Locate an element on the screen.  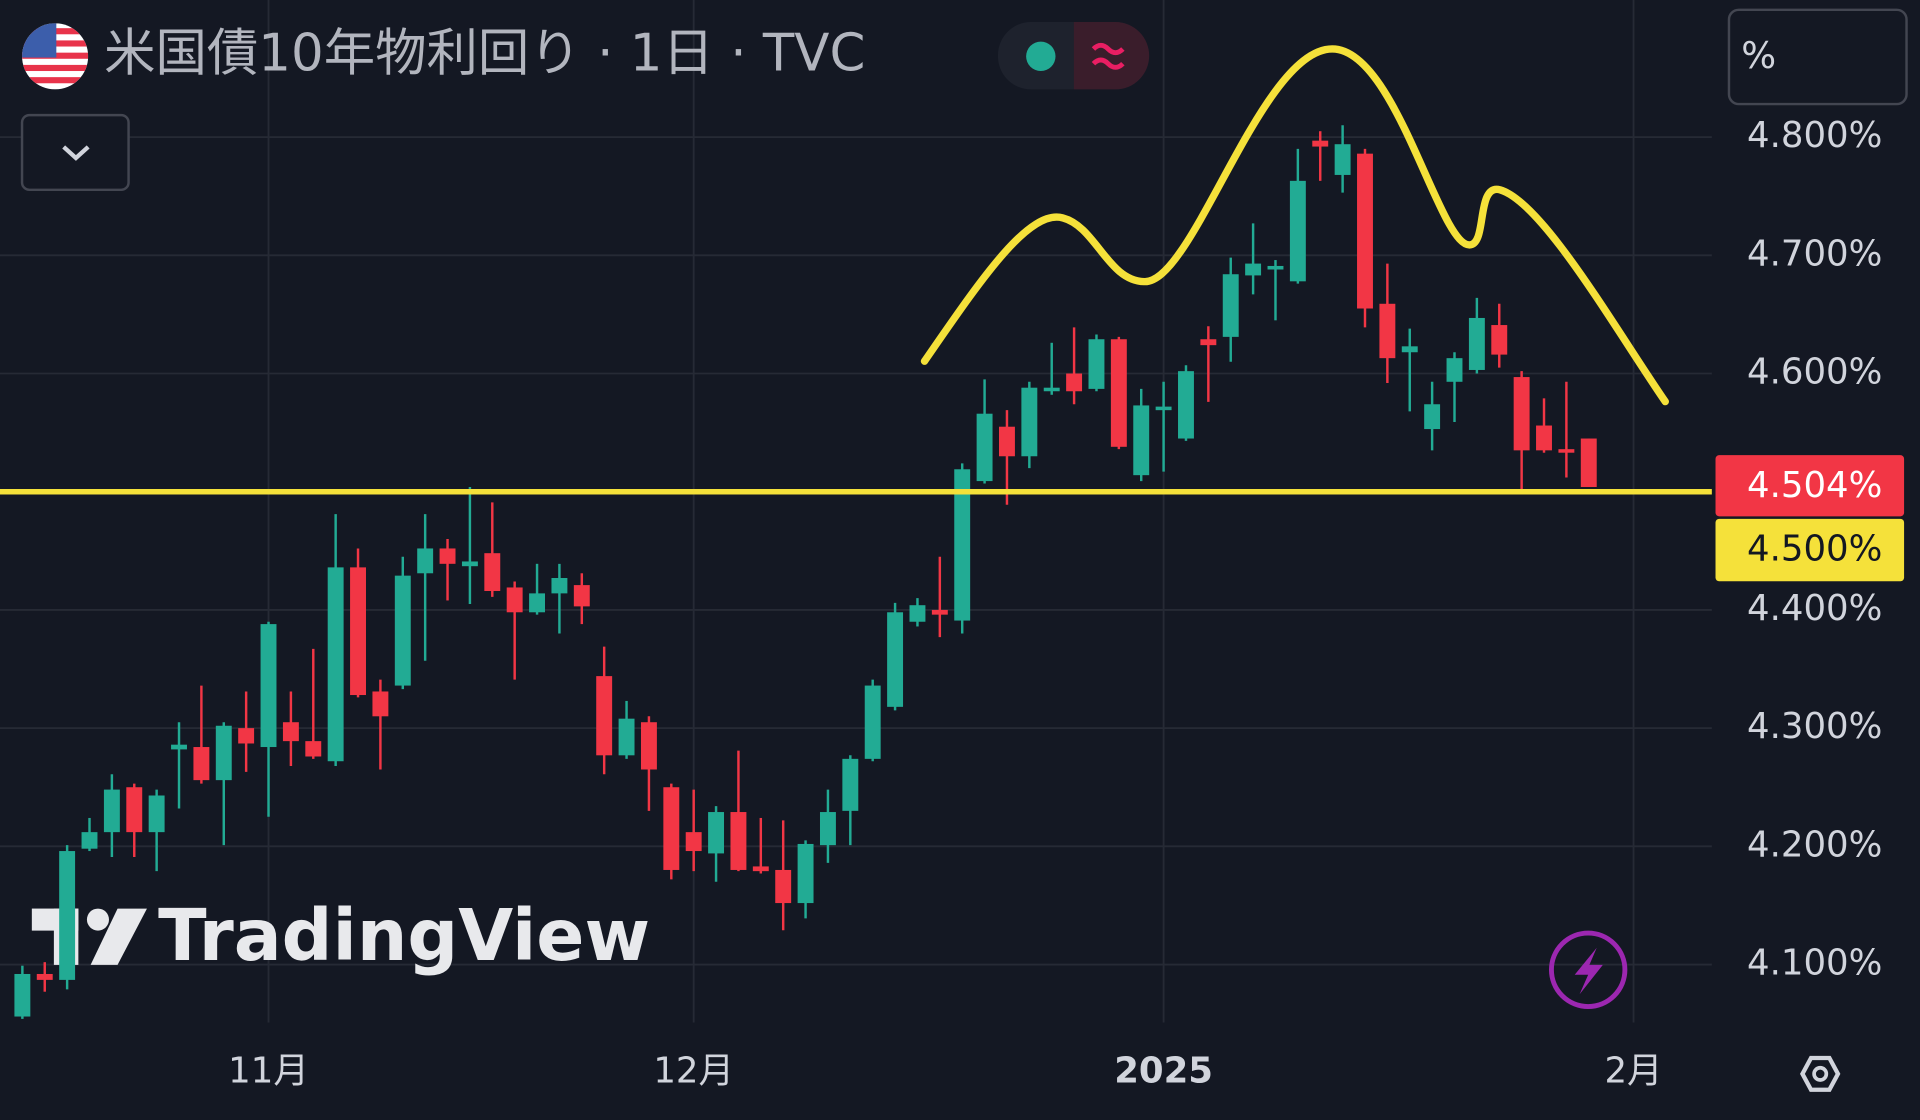
y-tick-label: 4.200% is located at coordinates (1814, 844).